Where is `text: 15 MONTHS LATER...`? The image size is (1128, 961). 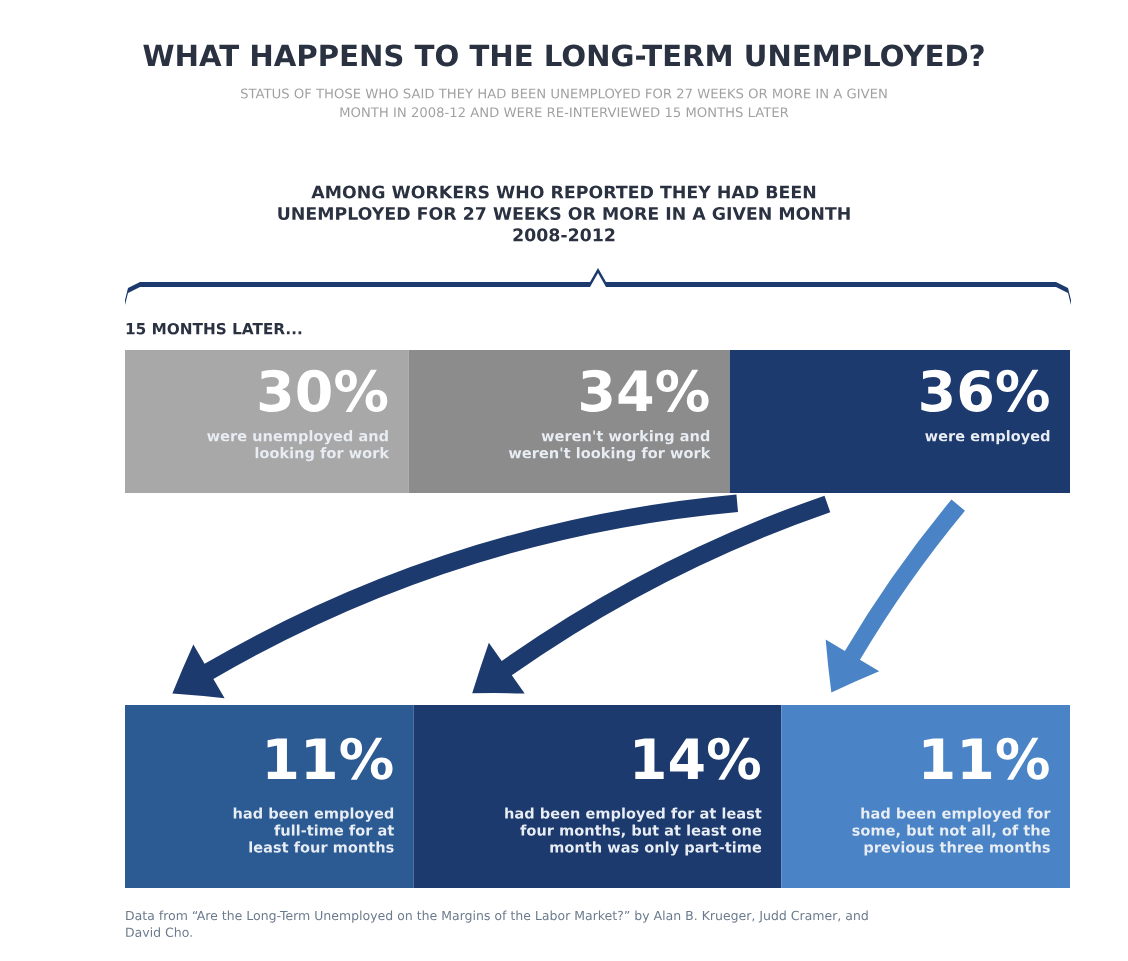 text: 15 MONTHS LATER... is located at coordinates (214, 328).